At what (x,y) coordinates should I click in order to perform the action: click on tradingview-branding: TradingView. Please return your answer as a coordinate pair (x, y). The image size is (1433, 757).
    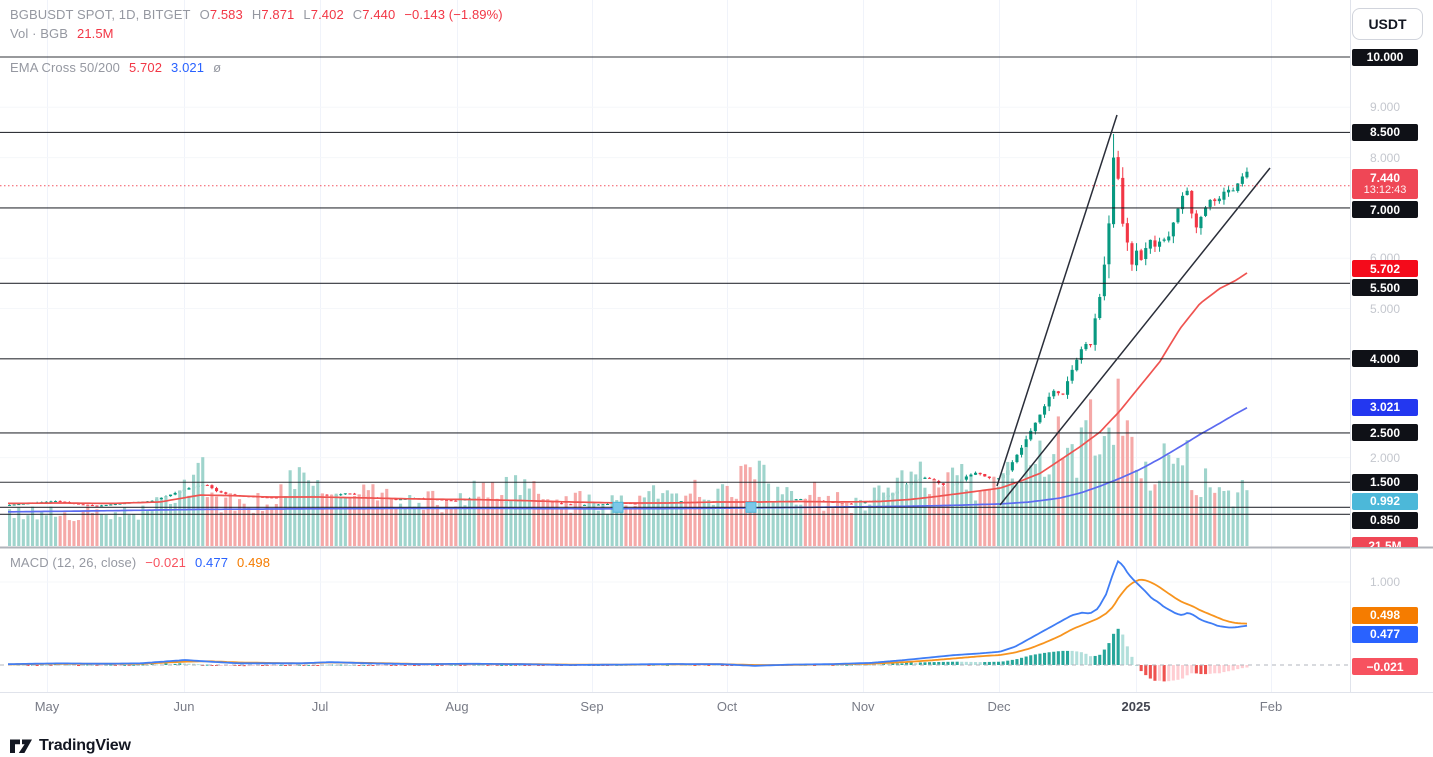
    Looking at the image, I should click on (70, 746).